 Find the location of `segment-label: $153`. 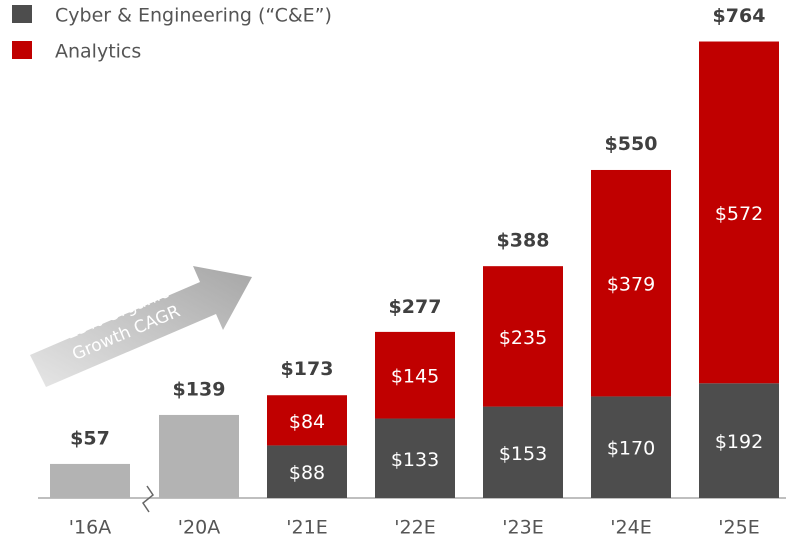

segment-label: $153 is located at coordinates (523, 454).